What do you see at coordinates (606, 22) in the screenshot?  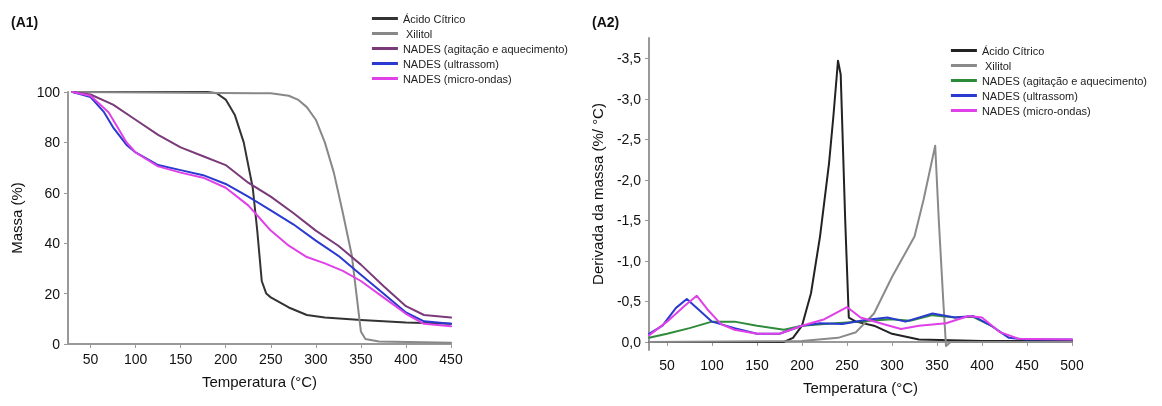 I see `chart-title: (A2)` at bounding box center [606, 22].